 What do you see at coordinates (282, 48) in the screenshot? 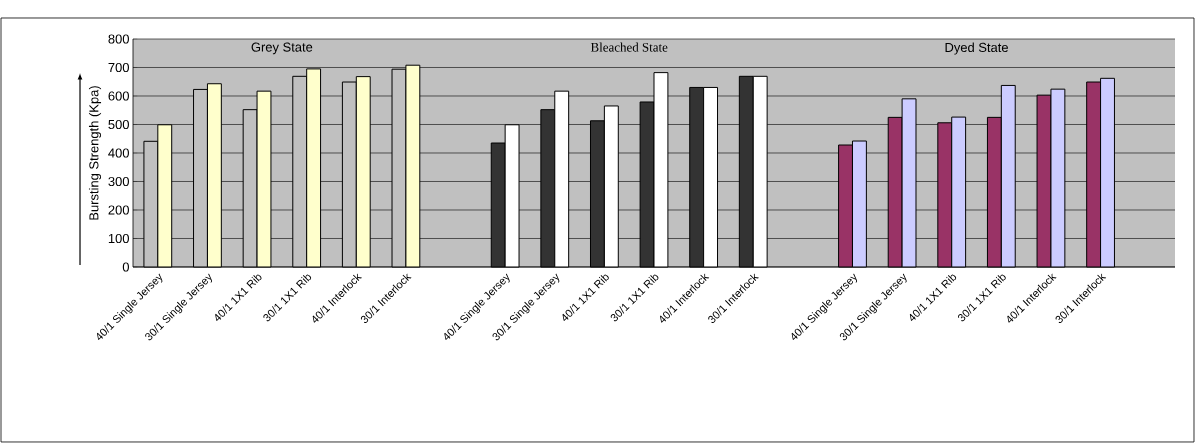
I see `annotation: Grey State` at bounding box center [282, 48].